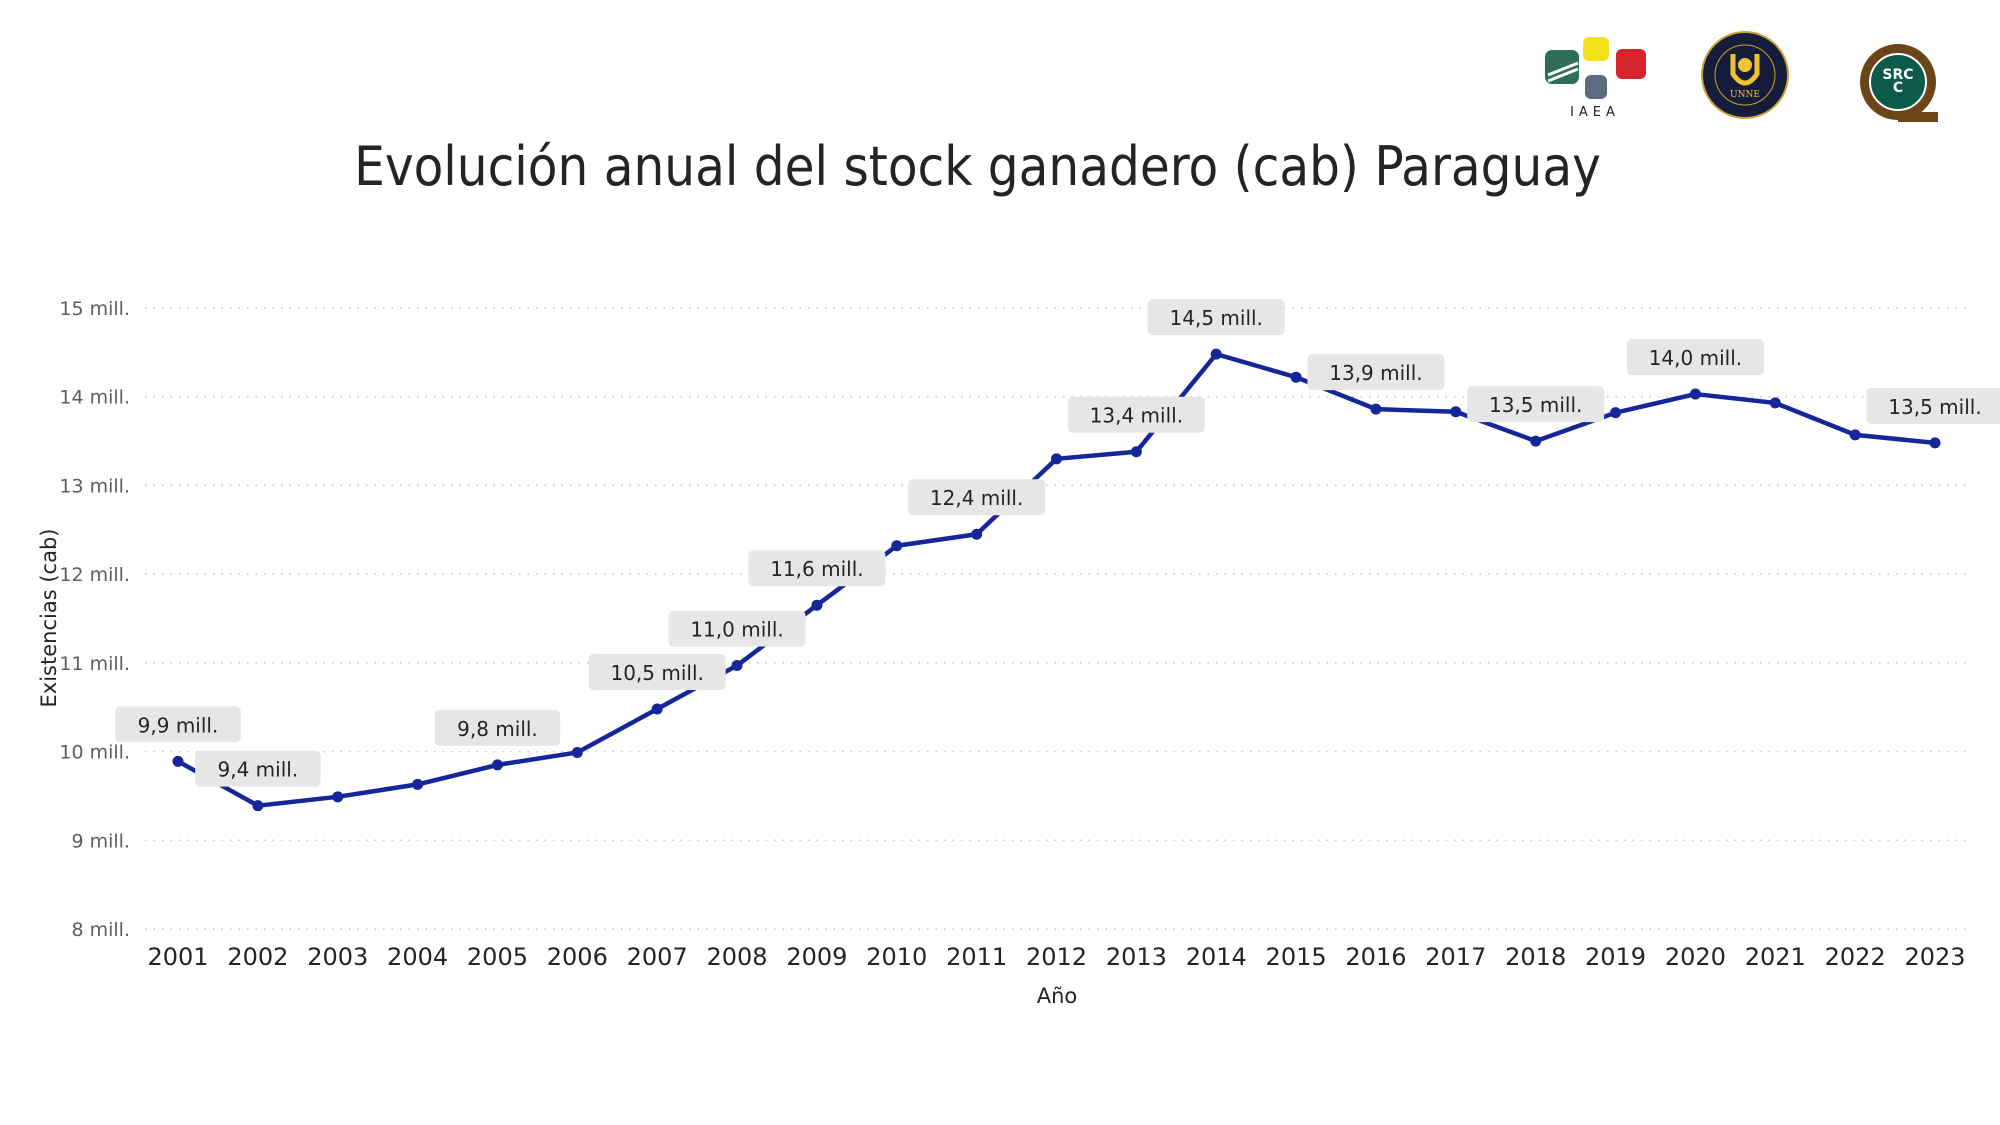  I want to click on y-tick-label: 14 mill., so click(94, 398).